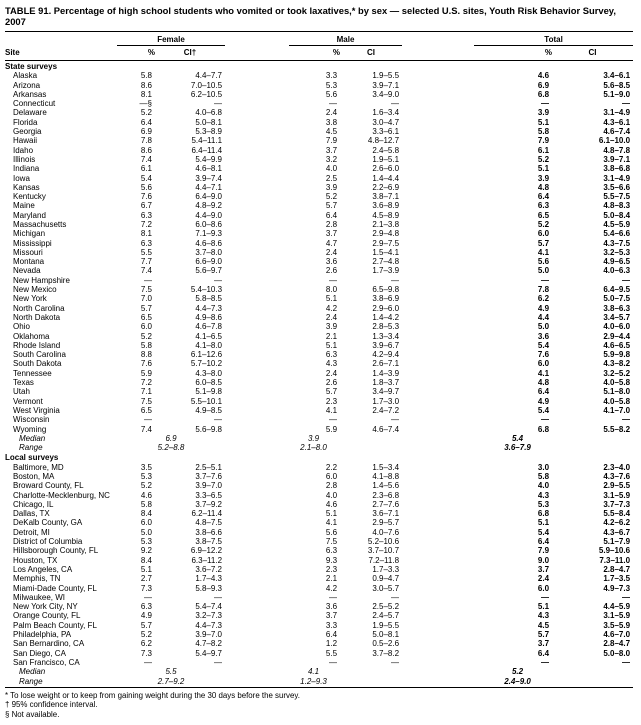  What do you see at coordinates (617, 132) in the screenshot?
I see `ci-value: 4.6–7.4` at bounding box center [617, 132].